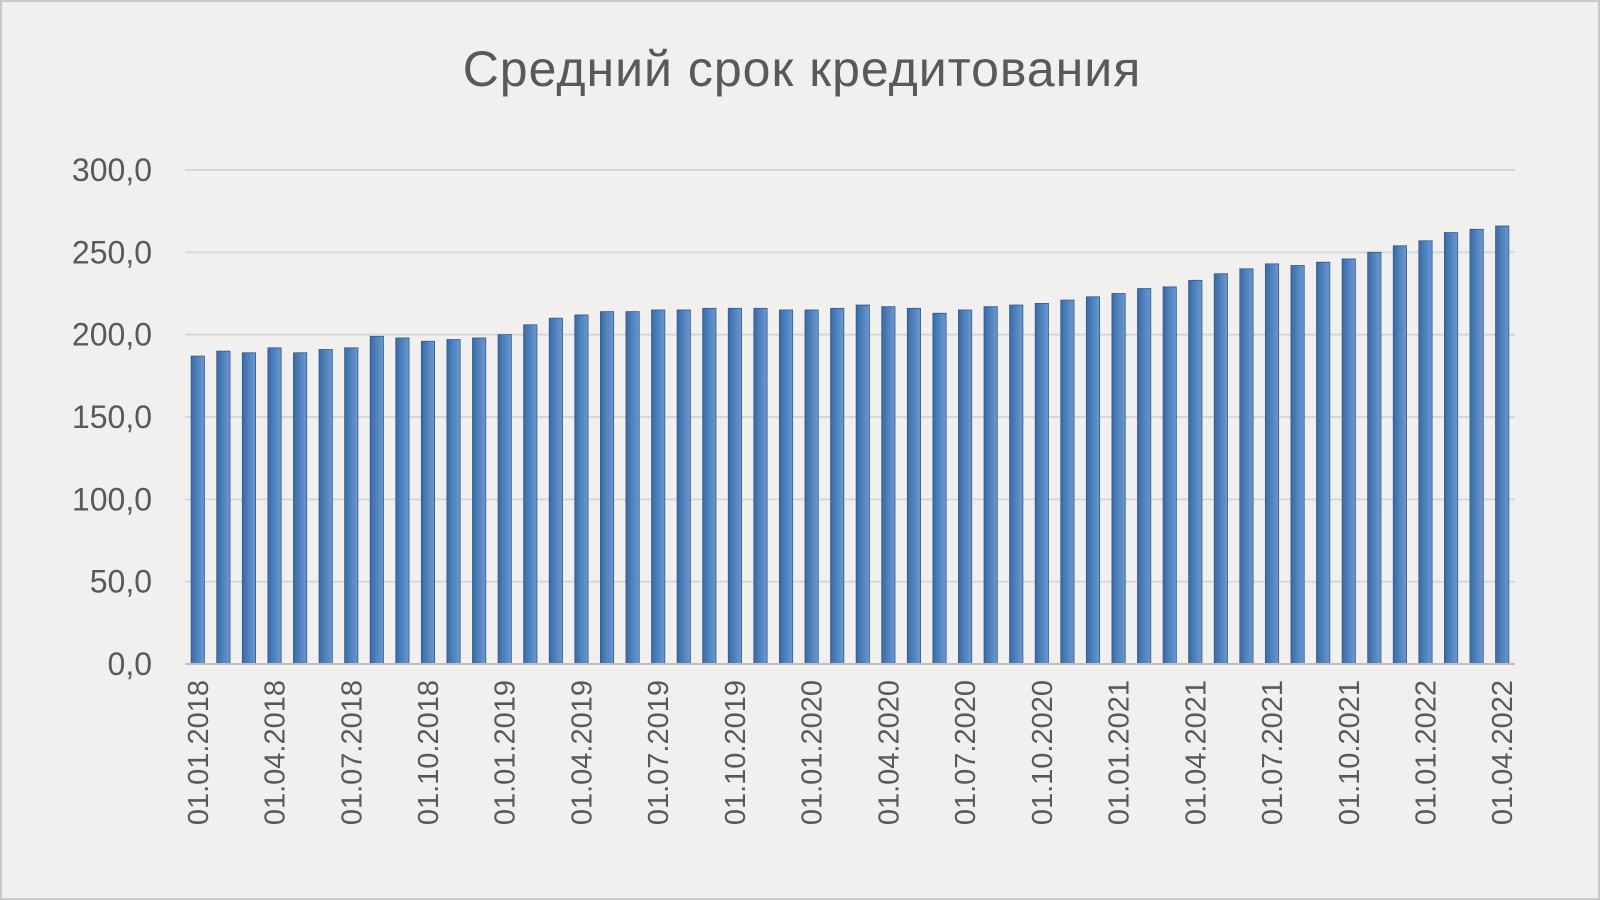  Describe the element at coordinates (1196, 752) in the screenshot. I see `x-tick-label: 01.04.2021` at that location.